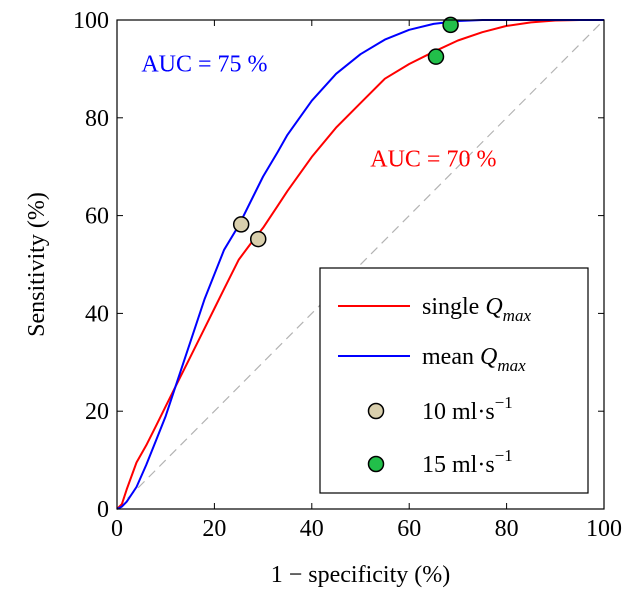  Describe the element at coordinates (604, 529) in the screenshot. I see `x-tick-label: 100` at that location.